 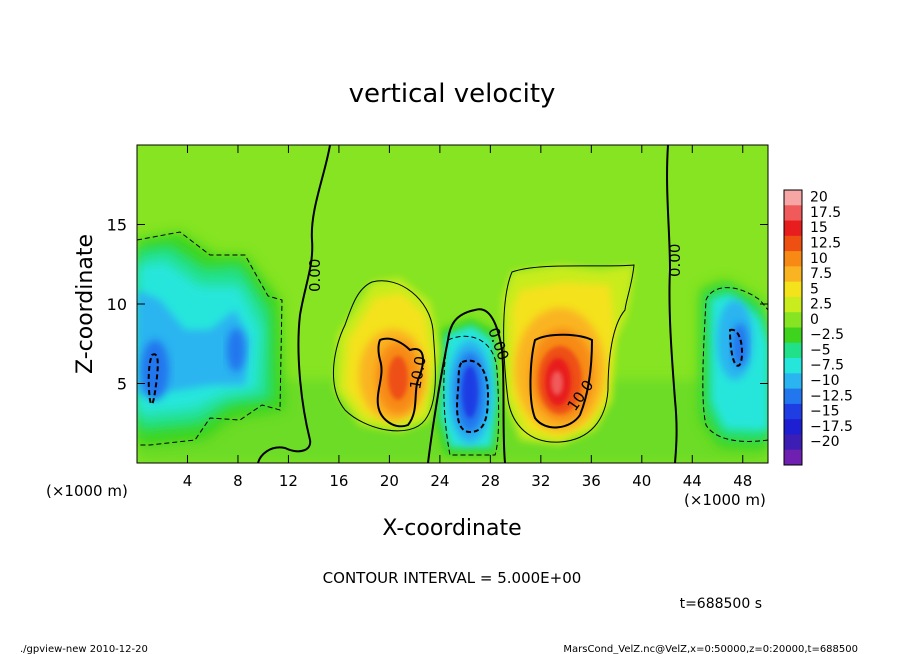 What do you see at coordinates (117, 225) in the screenshot?
I see `y-tick-label: 15` at bounding box center [117, 225].